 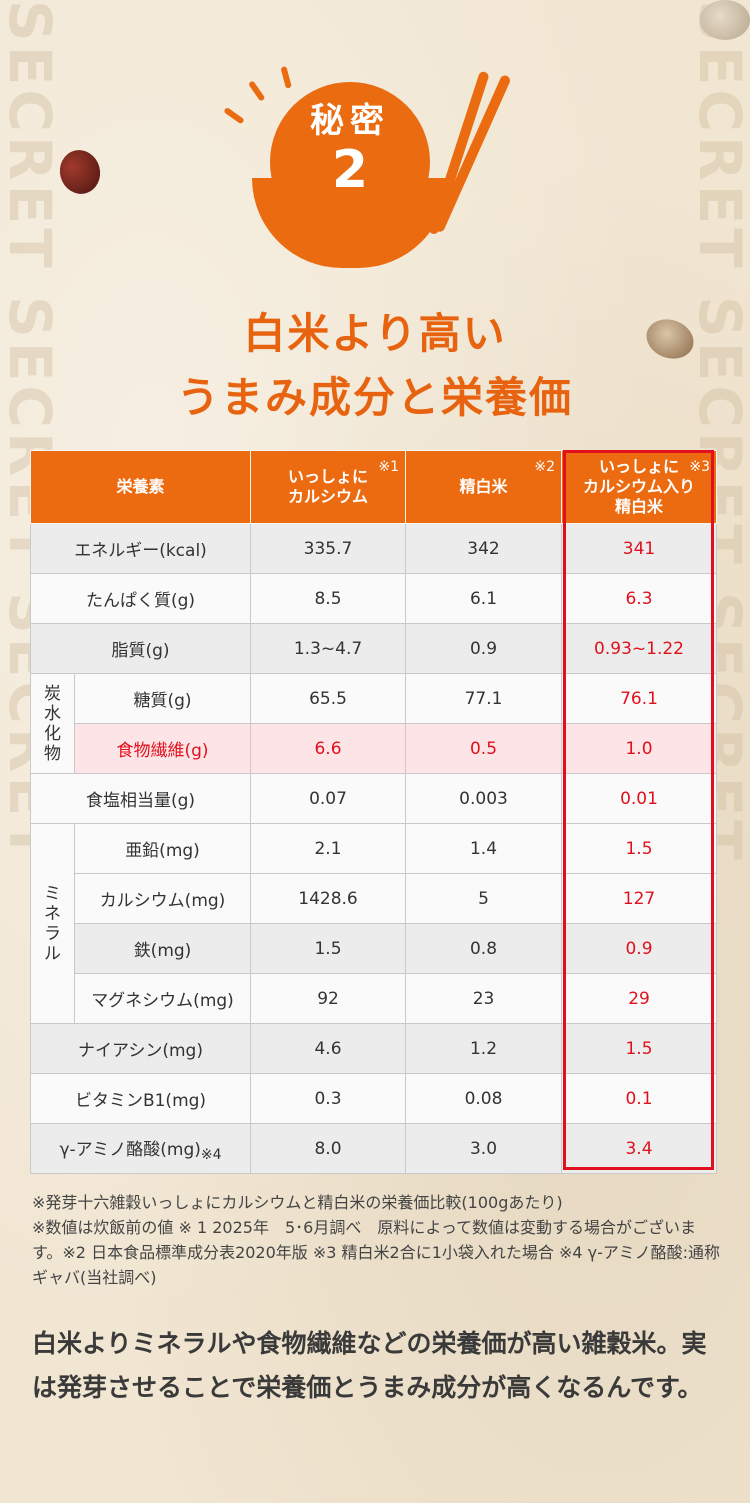 What do you see at coordinates (328, 548) in the screenshot?
I see `cell-value: 335.7` at bounding box center [328, 548].